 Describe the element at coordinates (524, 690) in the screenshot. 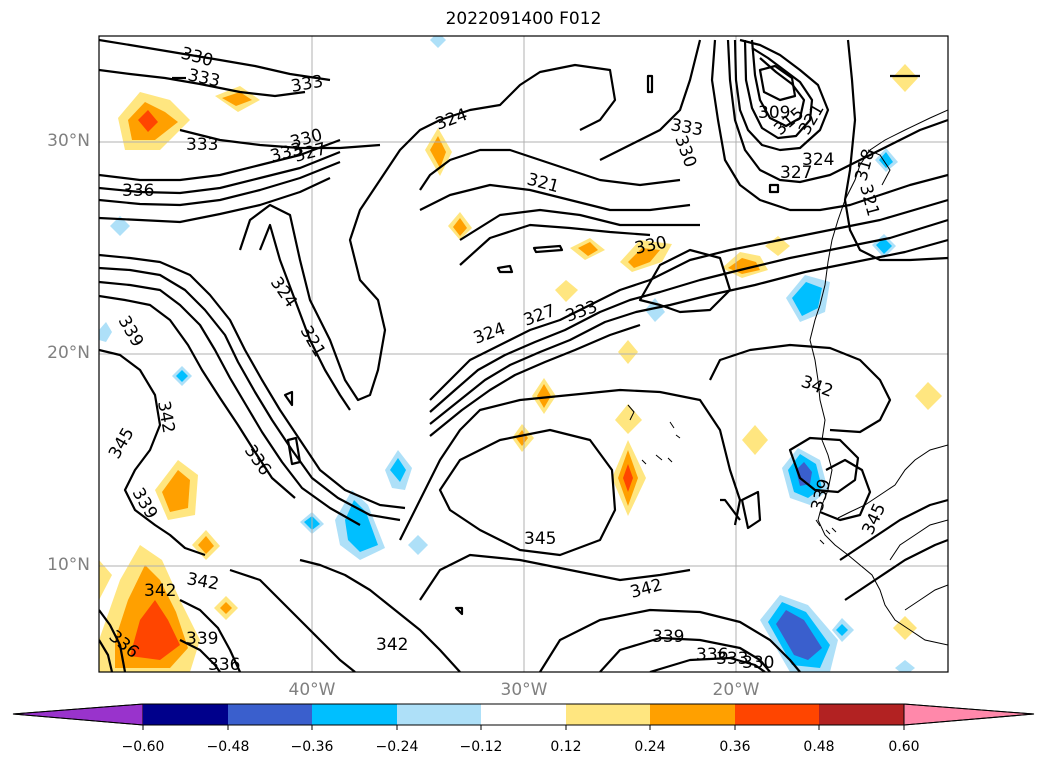

I see `lon-label-30w: 30°W` at that location.